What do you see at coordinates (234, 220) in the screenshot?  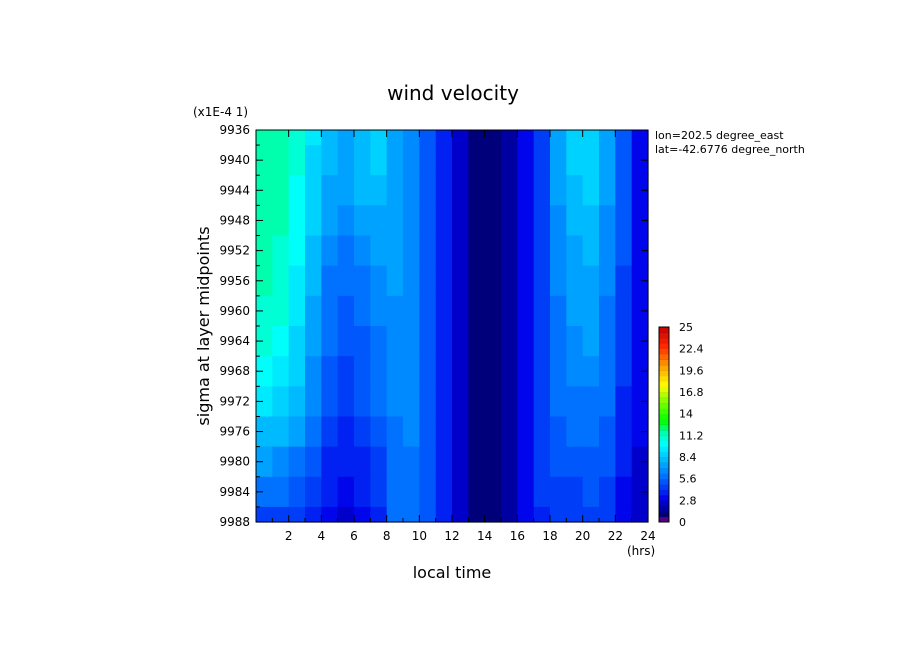 I see `y-tick-label: 9948` at bounding box center [234, 220].